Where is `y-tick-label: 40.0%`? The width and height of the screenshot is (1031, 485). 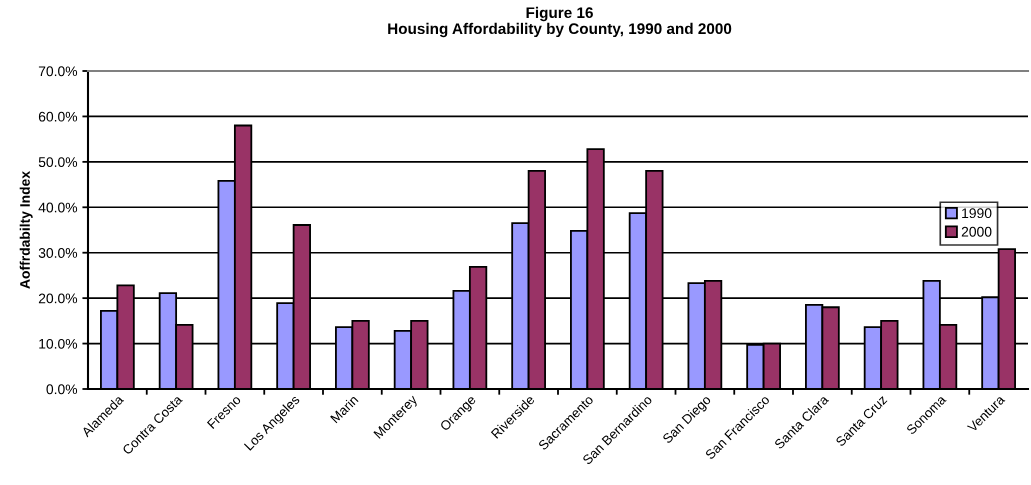
y-tick-label: 40.0% is located at coordinates (58, 207).